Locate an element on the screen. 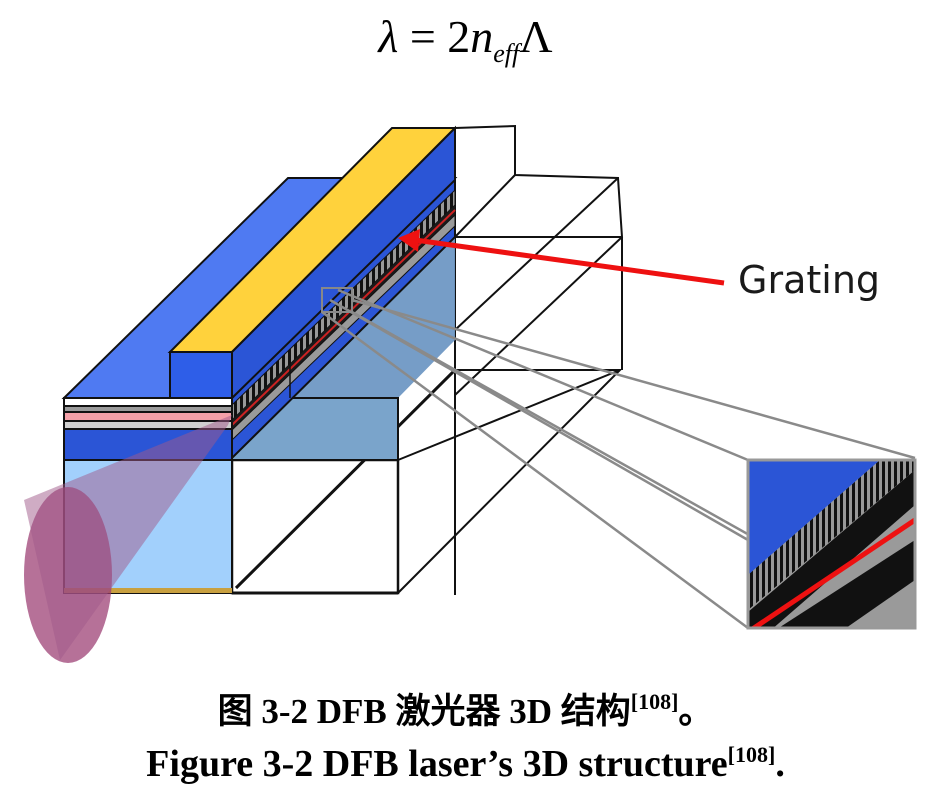  bragg-formula: λ = 2neffΛ is located at coordinates (465, 39).